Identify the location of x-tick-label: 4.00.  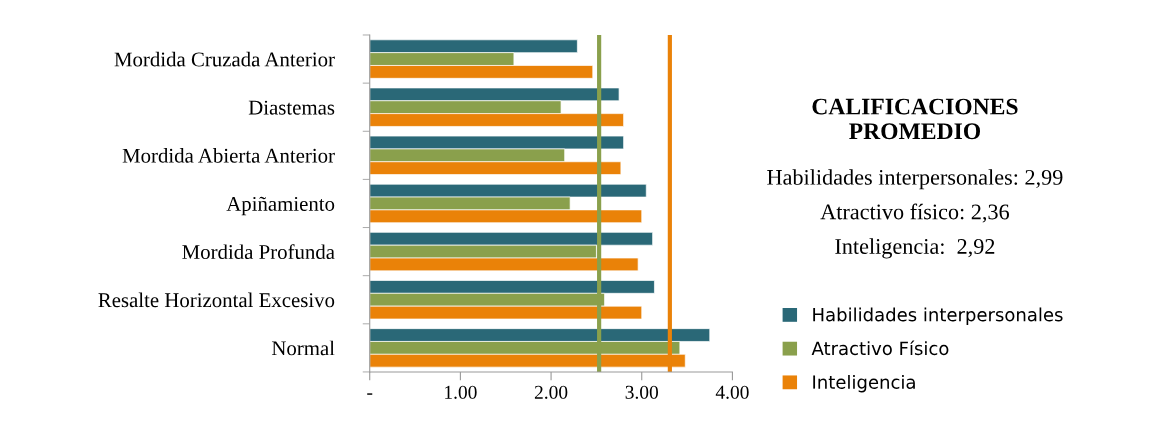
(732, 392).